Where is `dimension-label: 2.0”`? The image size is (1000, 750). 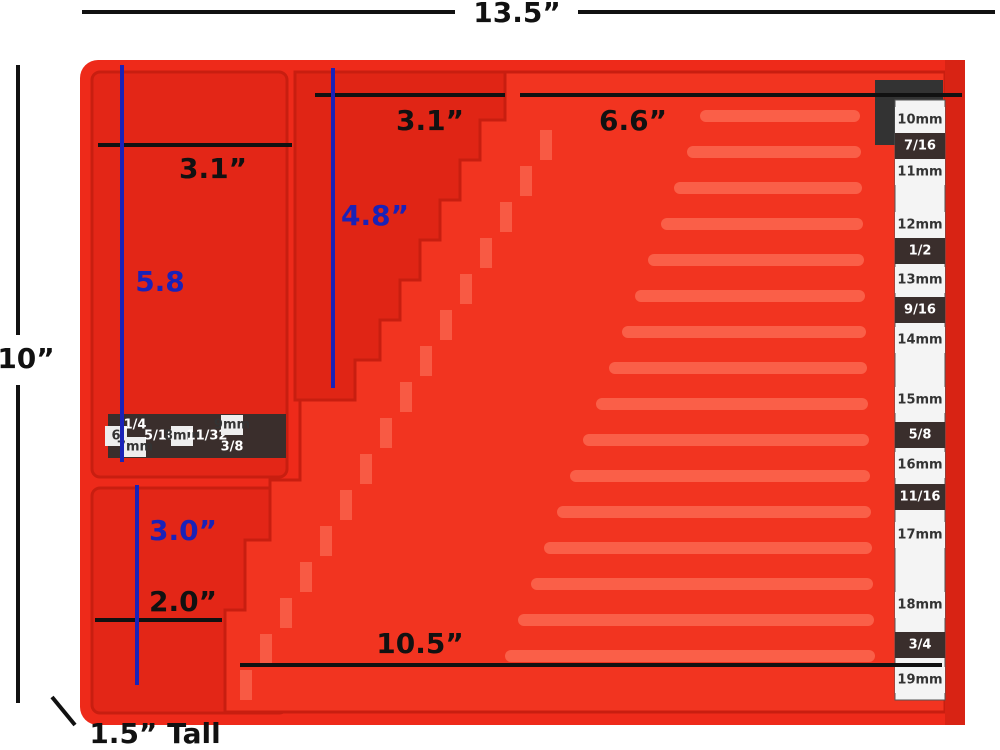 dimension-label: 2.0” is located at coordinates (183, 601).